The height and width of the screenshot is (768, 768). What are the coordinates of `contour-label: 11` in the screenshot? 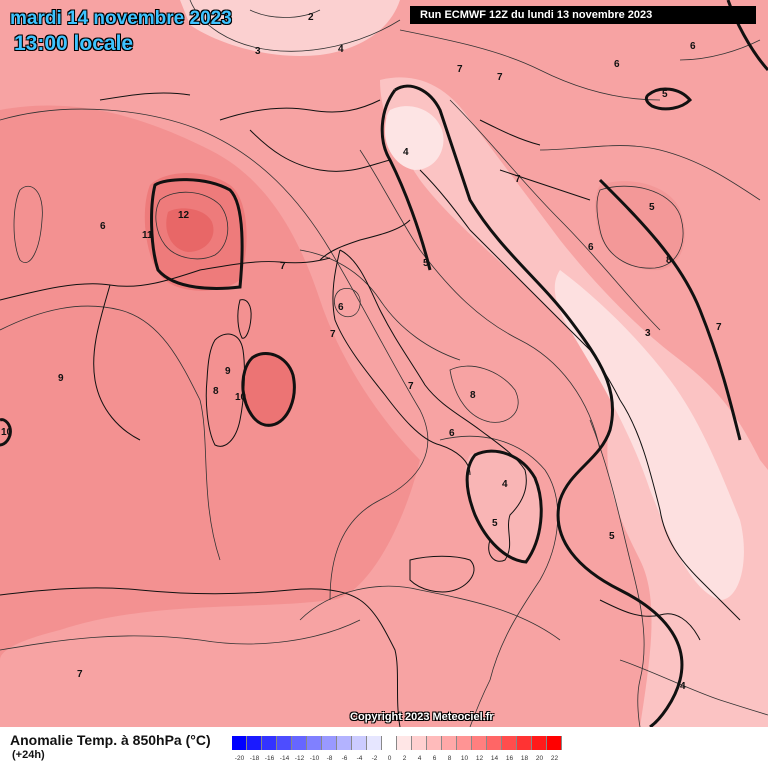 It's located at (147, 235).